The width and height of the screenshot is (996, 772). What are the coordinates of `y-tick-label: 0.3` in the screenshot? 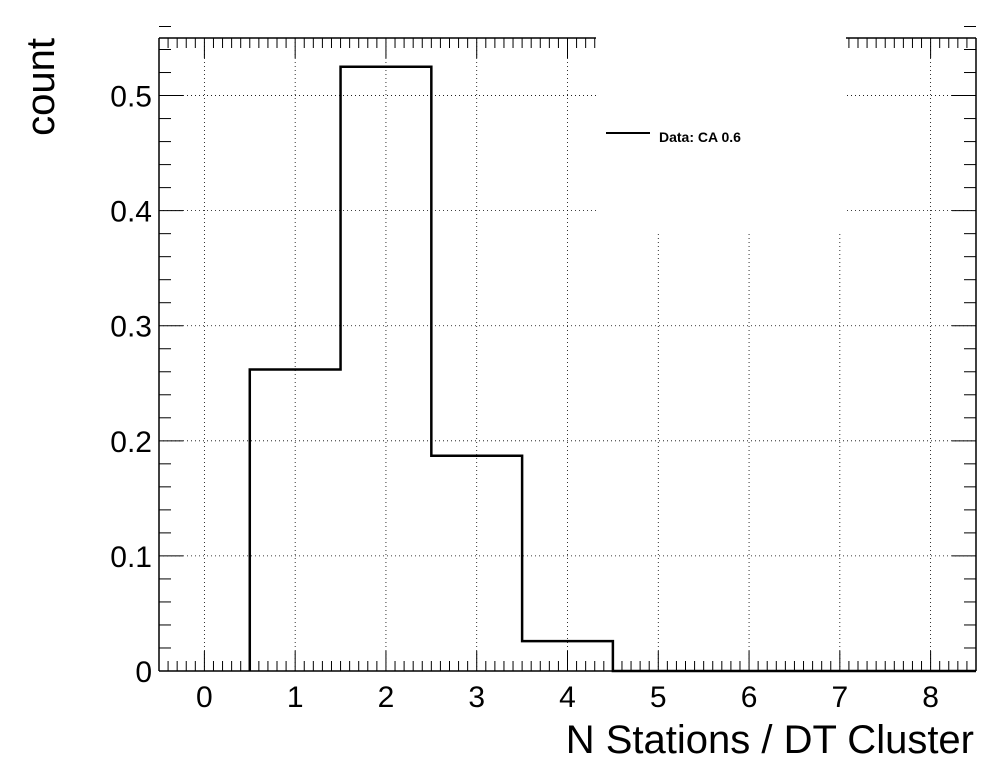 It's located at (131, 327).